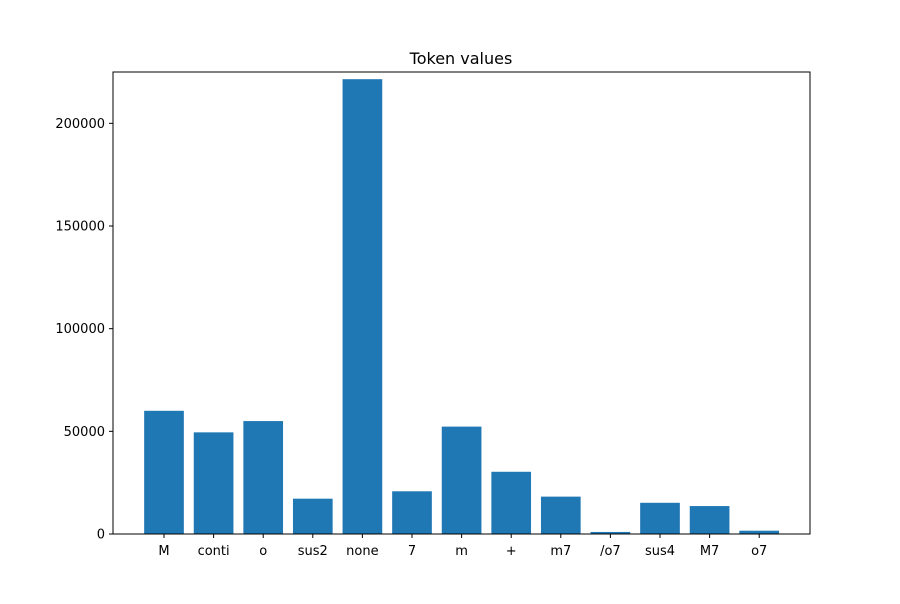 This screenshot has width=900, height=604. Describe the element at coordinates (101, 535) in the screenshot. I see `y-tick-label: 0` at that location.